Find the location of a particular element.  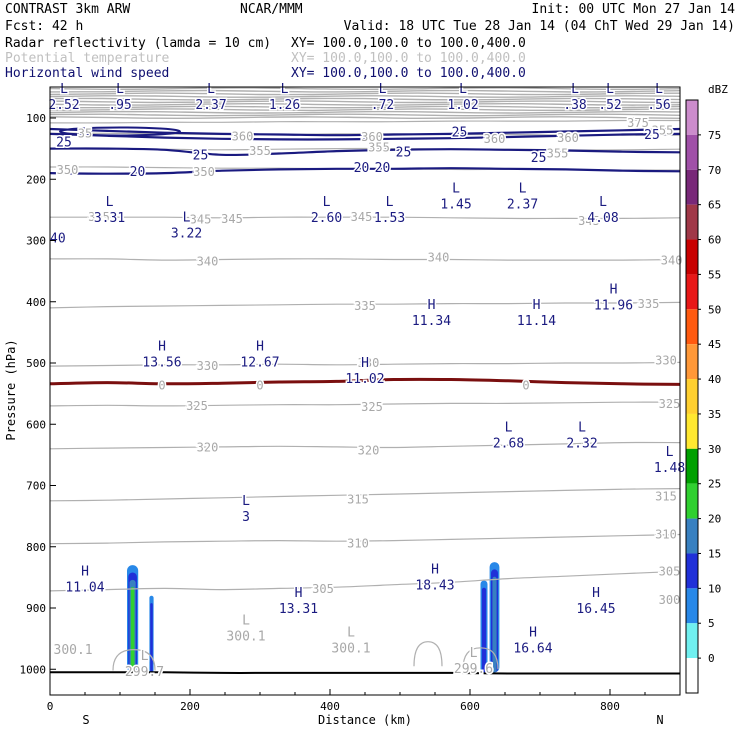

theta-label: 360 is located at coordinates (568, 138).